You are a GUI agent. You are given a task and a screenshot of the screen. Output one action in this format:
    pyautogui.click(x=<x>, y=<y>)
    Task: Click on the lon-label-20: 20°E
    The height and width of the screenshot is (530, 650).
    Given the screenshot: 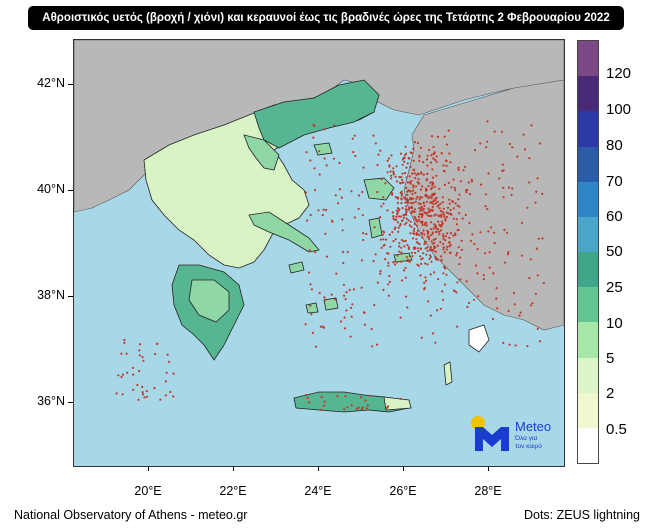 What is the action you would take?
    pyautogui.click(x=148, y=491)
    